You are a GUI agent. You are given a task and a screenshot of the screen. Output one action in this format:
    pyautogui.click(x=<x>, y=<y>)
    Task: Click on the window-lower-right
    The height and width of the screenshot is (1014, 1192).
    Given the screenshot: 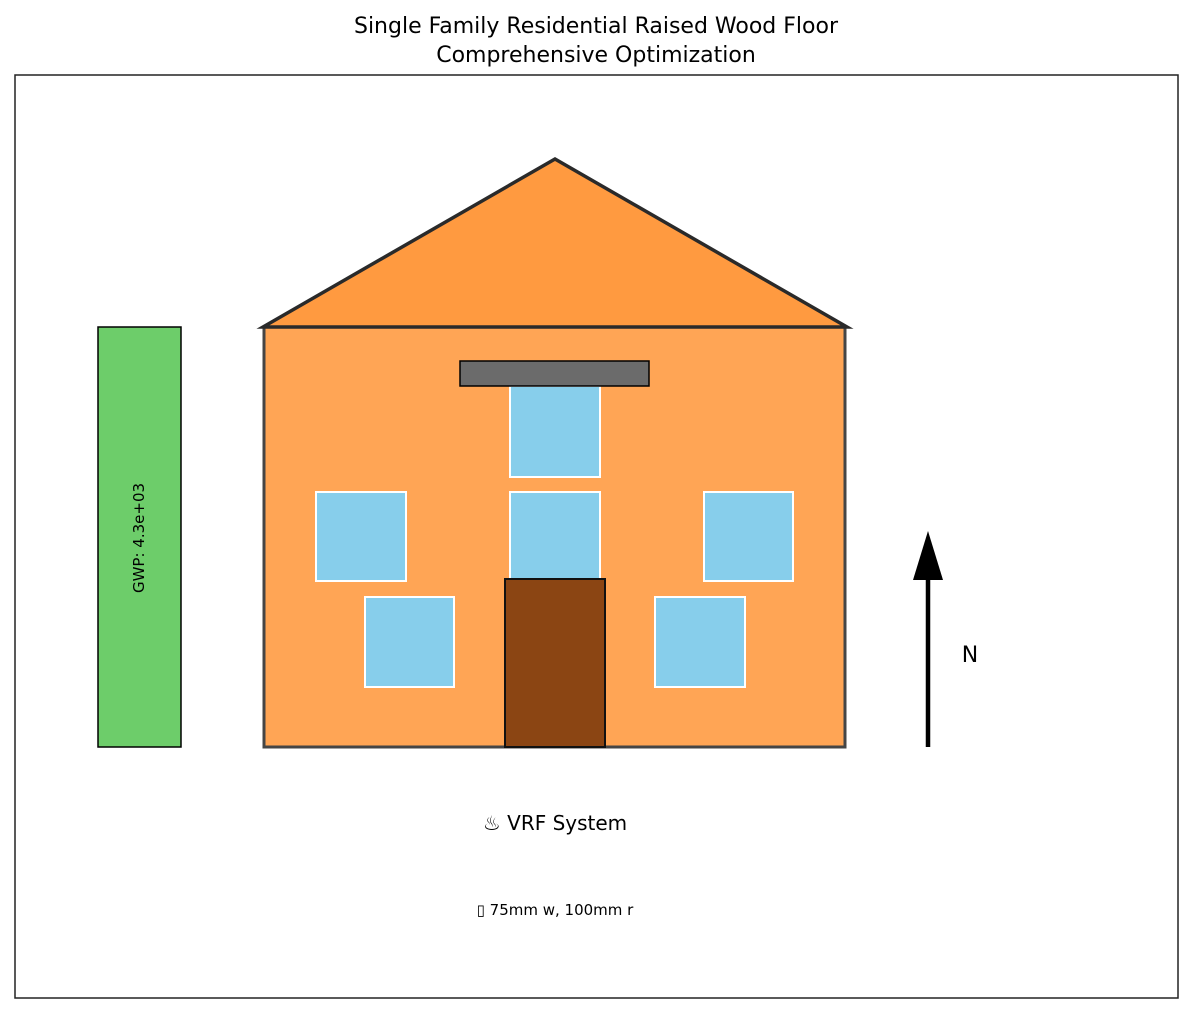 What is the action you would take?
    pyautogui.click(x=700, y=642)
    